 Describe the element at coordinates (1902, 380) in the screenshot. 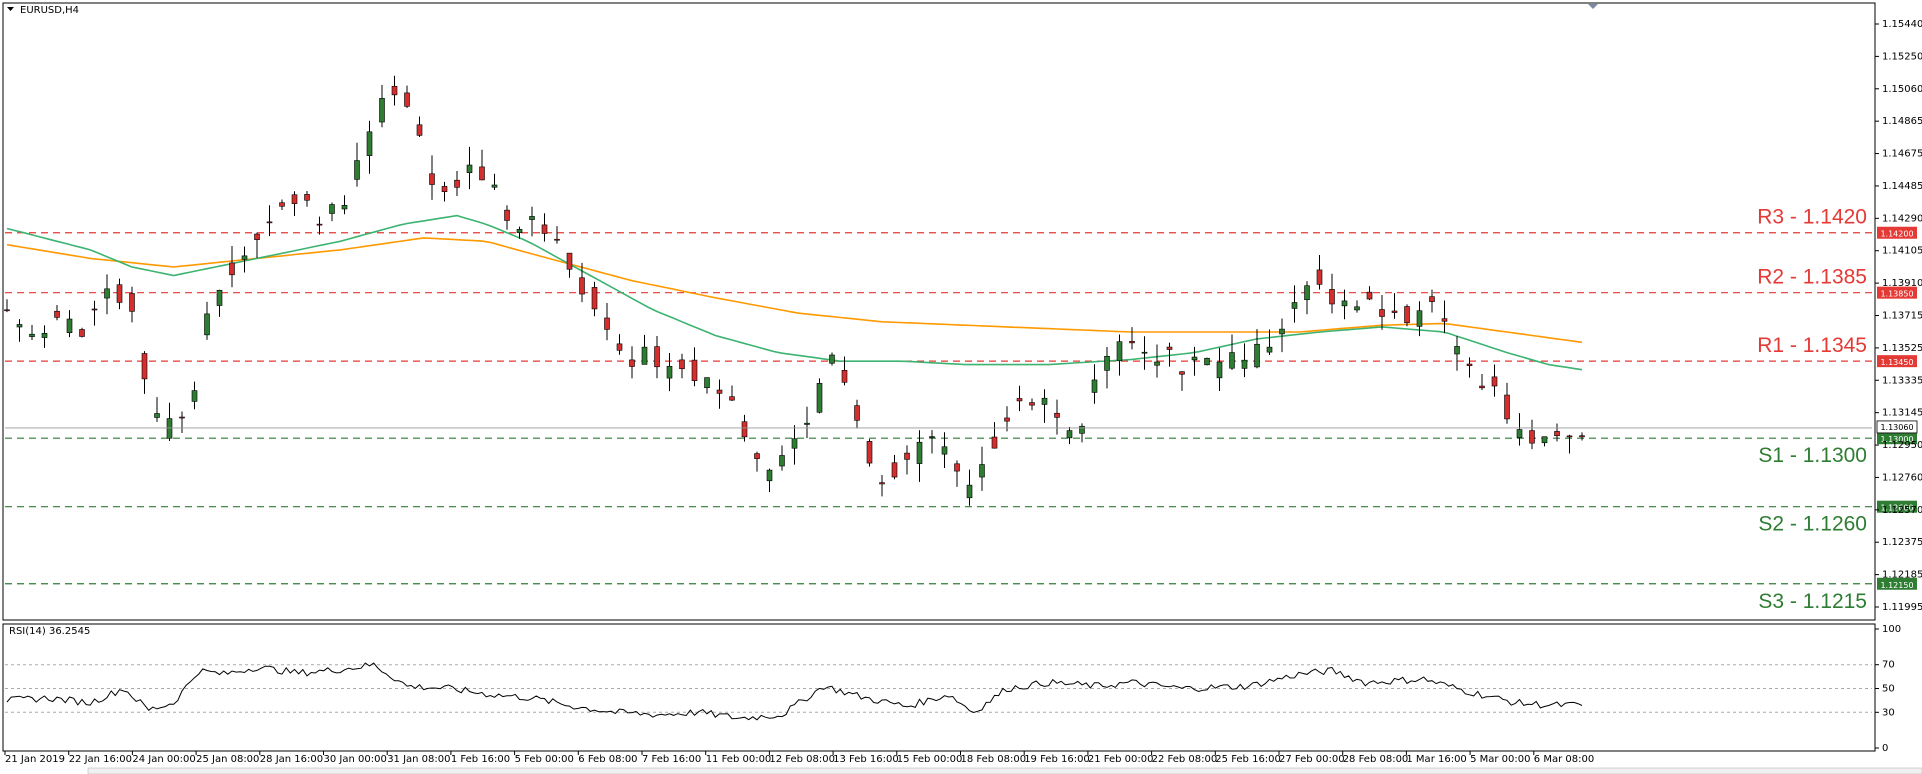

I see `price-tick-label: 1.13335` at that location.